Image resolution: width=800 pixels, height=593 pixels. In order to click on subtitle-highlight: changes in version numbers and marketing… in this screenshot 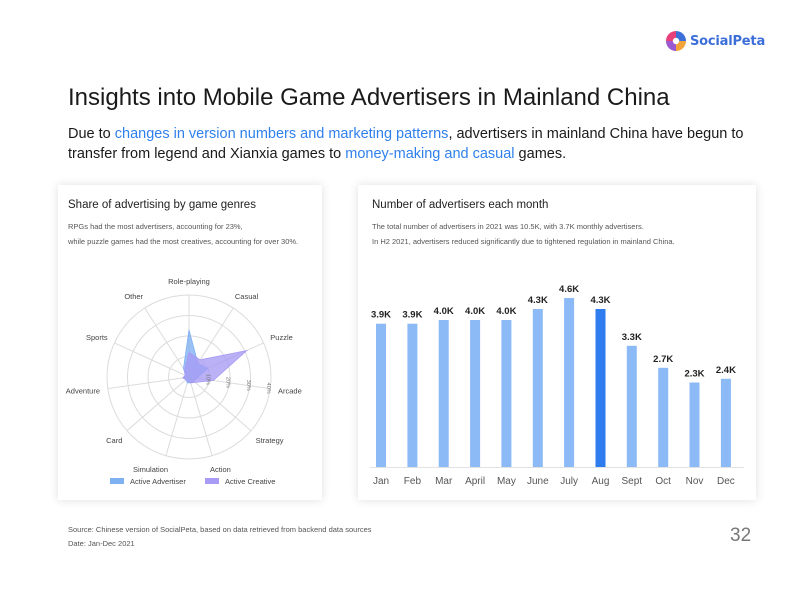, I will do `click(281, 134)`.